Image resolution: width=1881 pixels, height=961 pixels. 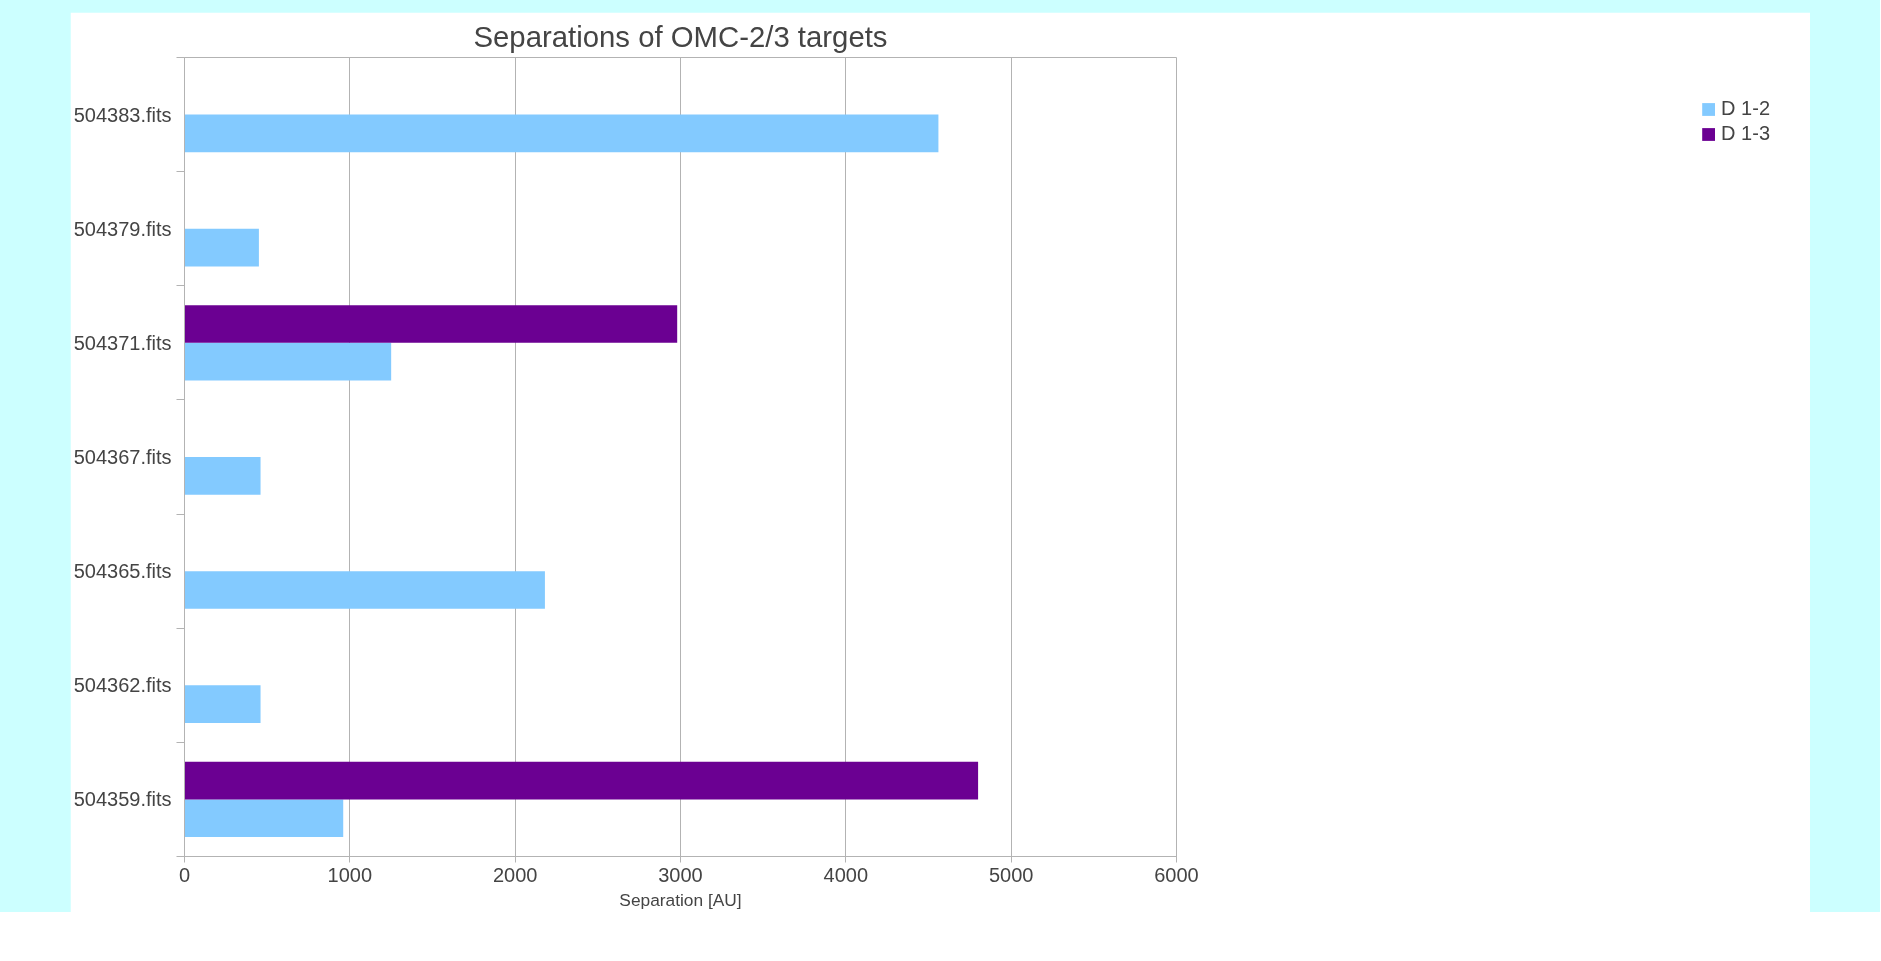 I want to click on y-tick-label: 504359.fits, so click(x=122, y=799).